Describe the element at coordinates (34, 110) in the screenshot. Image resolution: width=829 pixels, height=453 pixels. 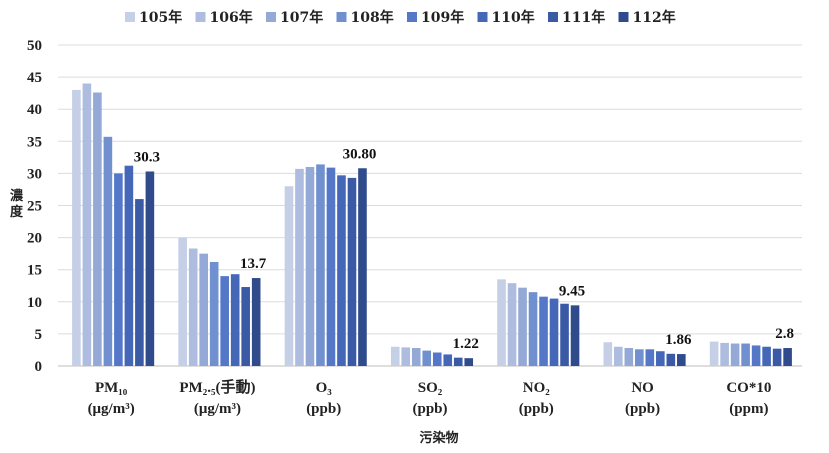
I see `y-tick-label: 40` at that location.